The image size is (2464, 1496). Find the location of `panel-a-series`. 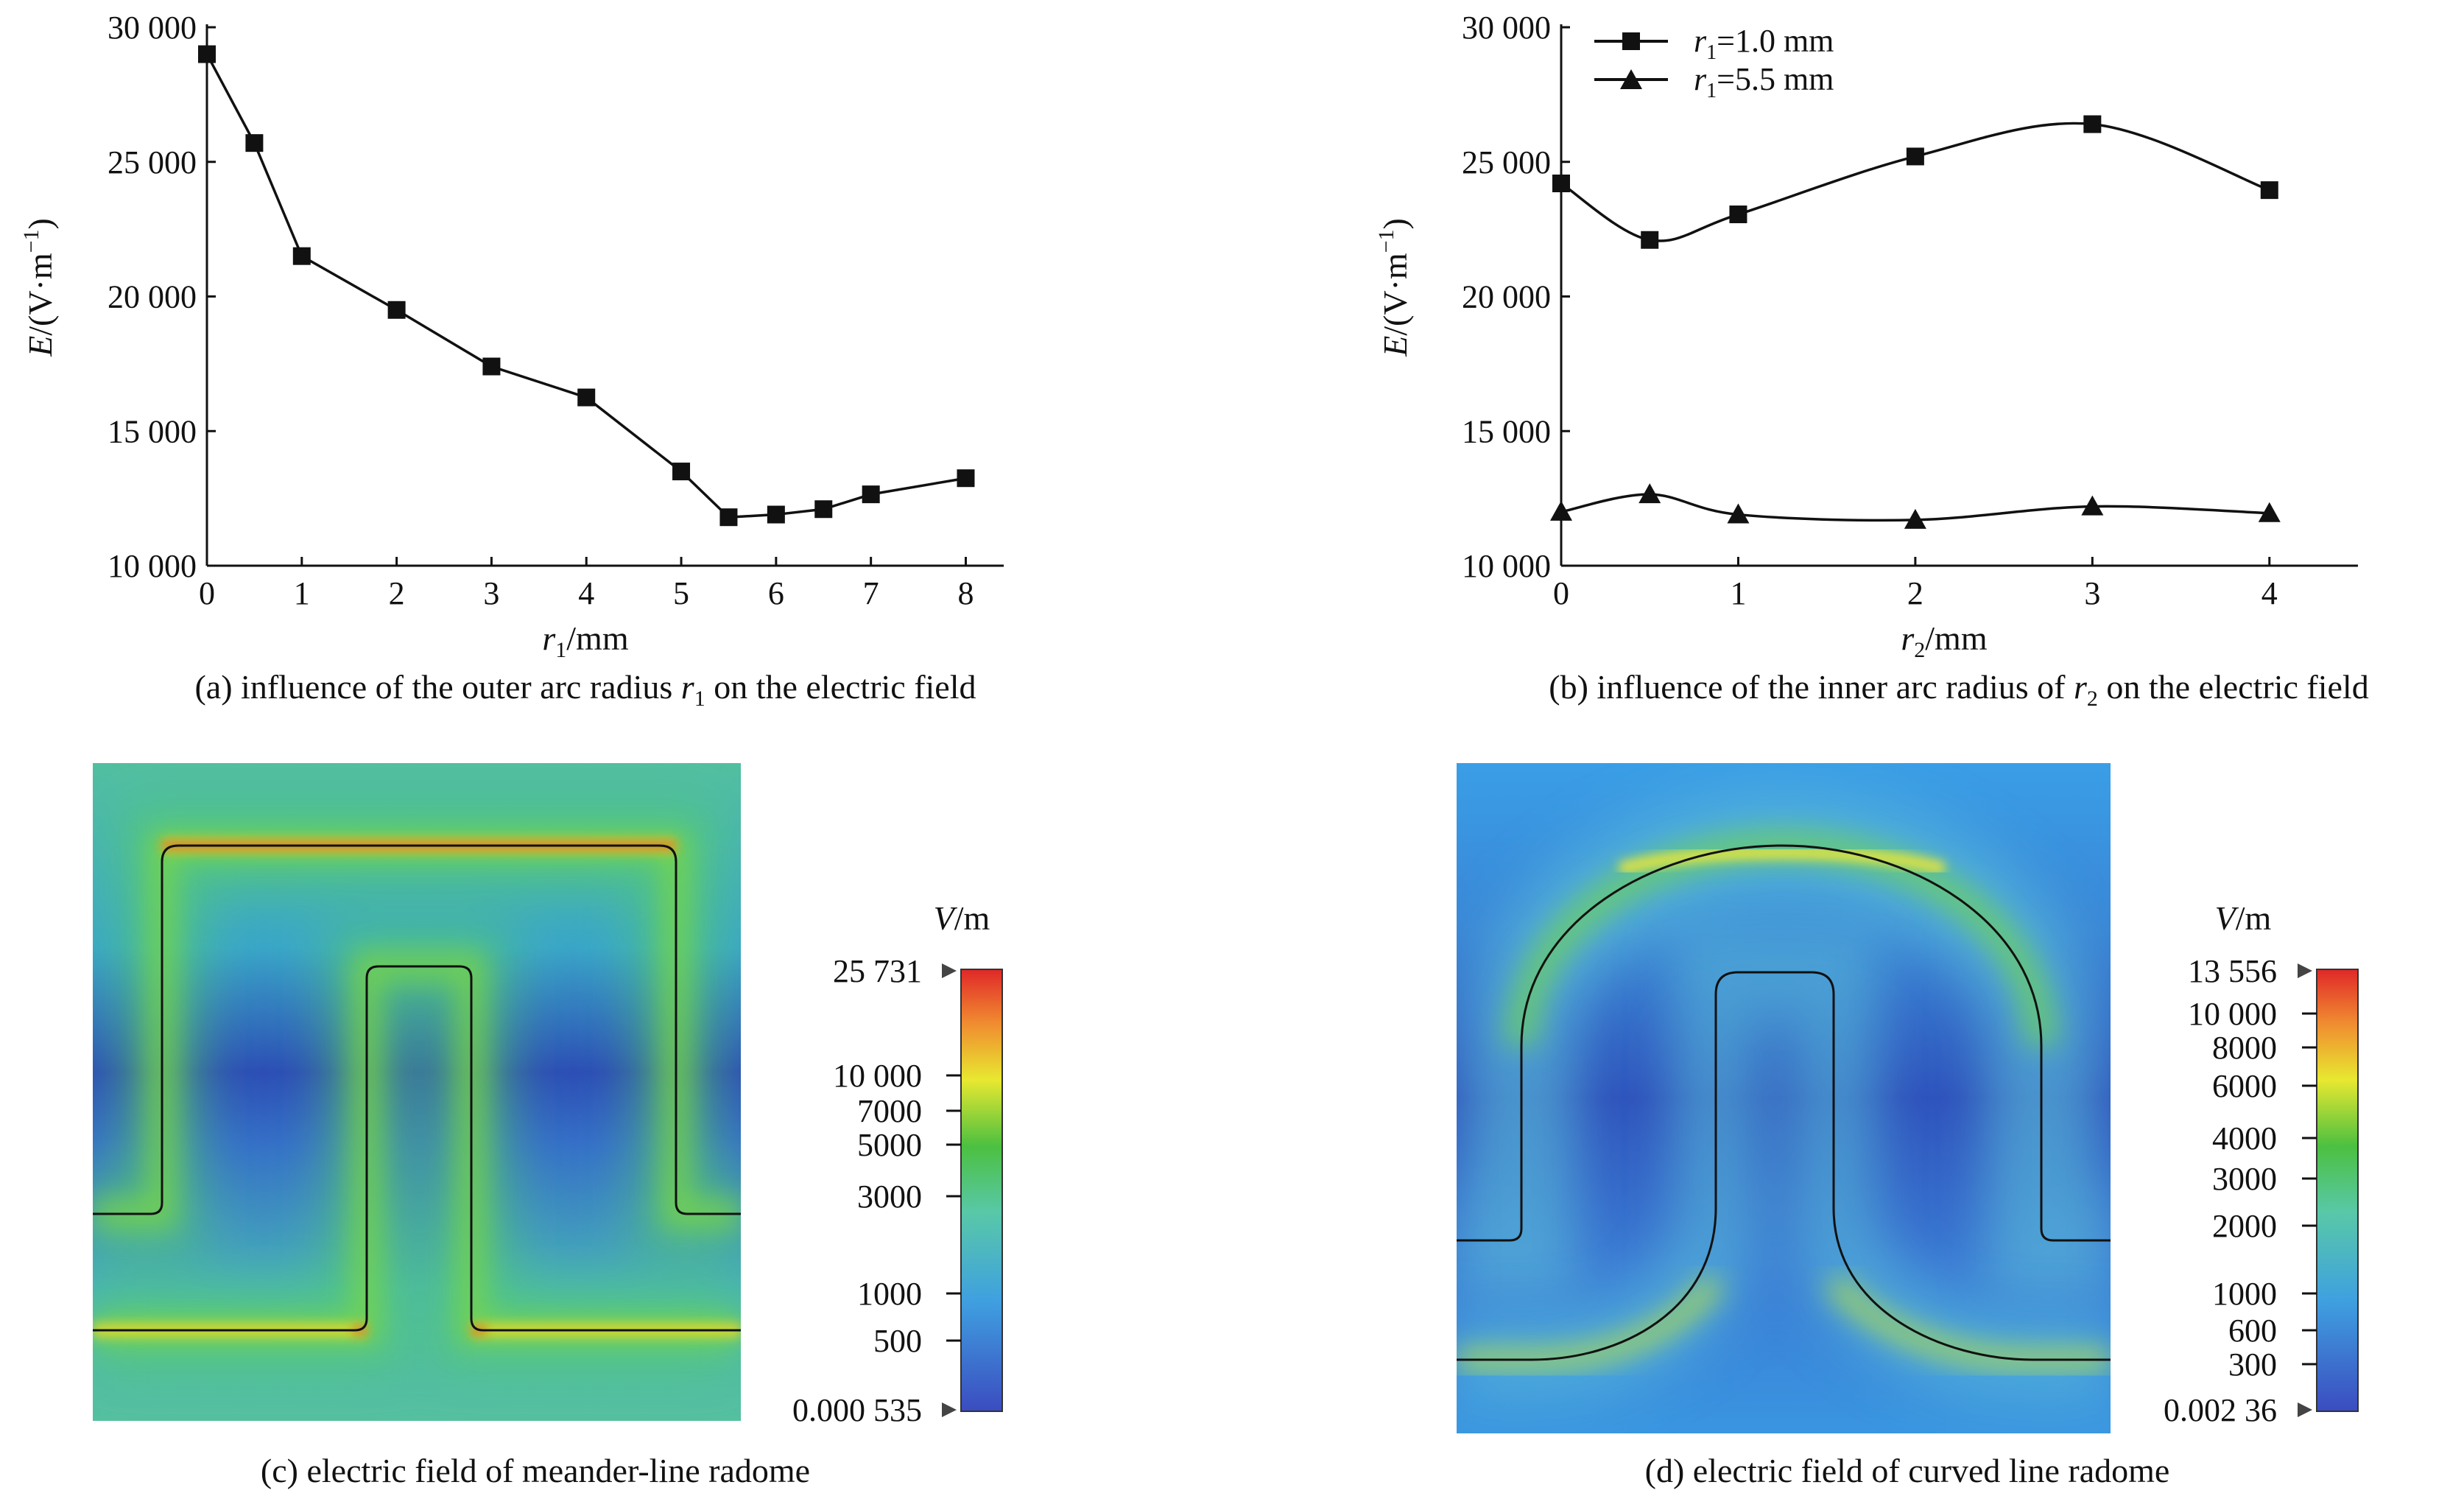

panel-a-series is located at coordinates (586, 286).